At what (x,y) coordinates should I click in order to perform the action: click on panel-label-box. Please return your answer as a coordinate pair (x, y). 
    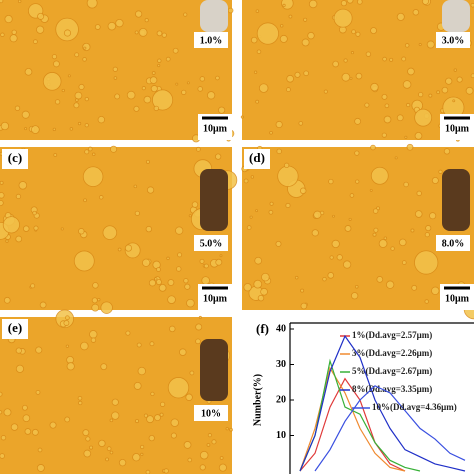
    Looking at the image, I should click on (257, 159).